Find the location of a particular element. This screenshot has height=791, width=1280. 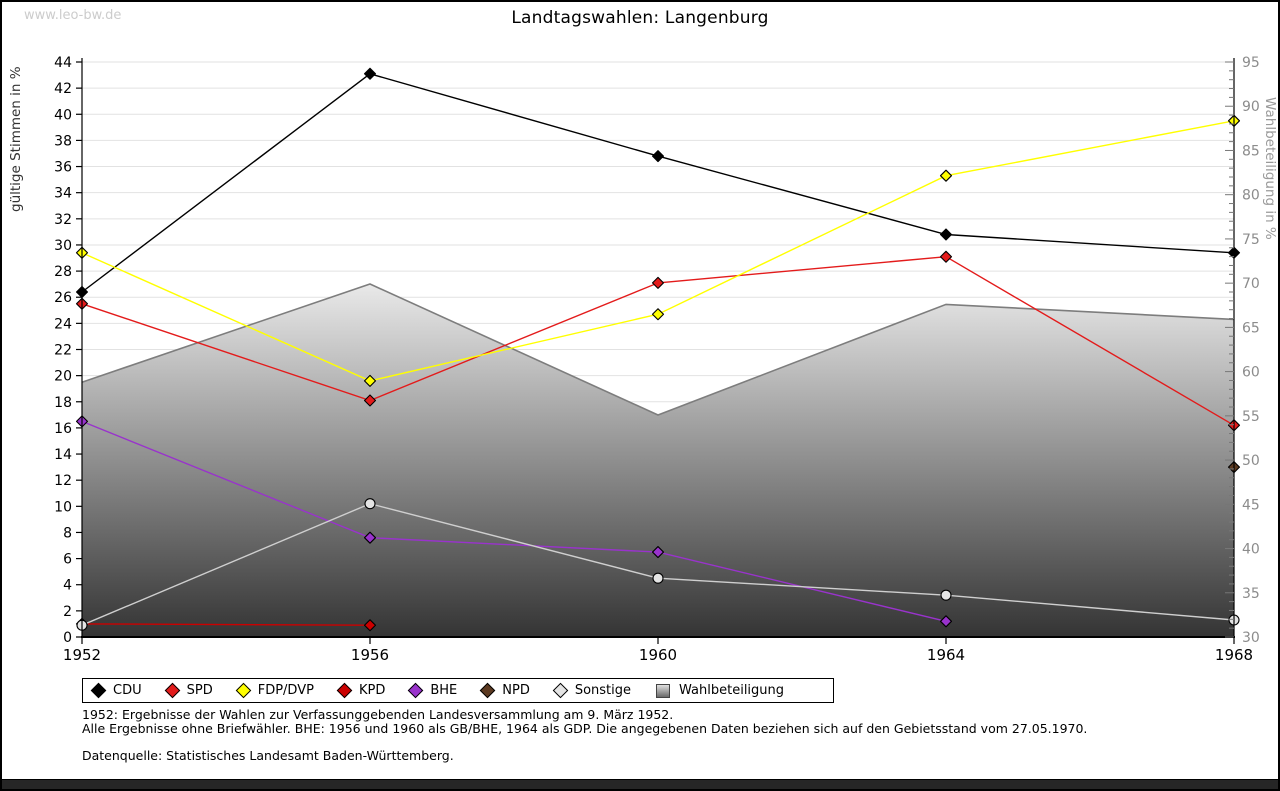

y-left-tick-label: 6 is located at coordinates (67, 560).